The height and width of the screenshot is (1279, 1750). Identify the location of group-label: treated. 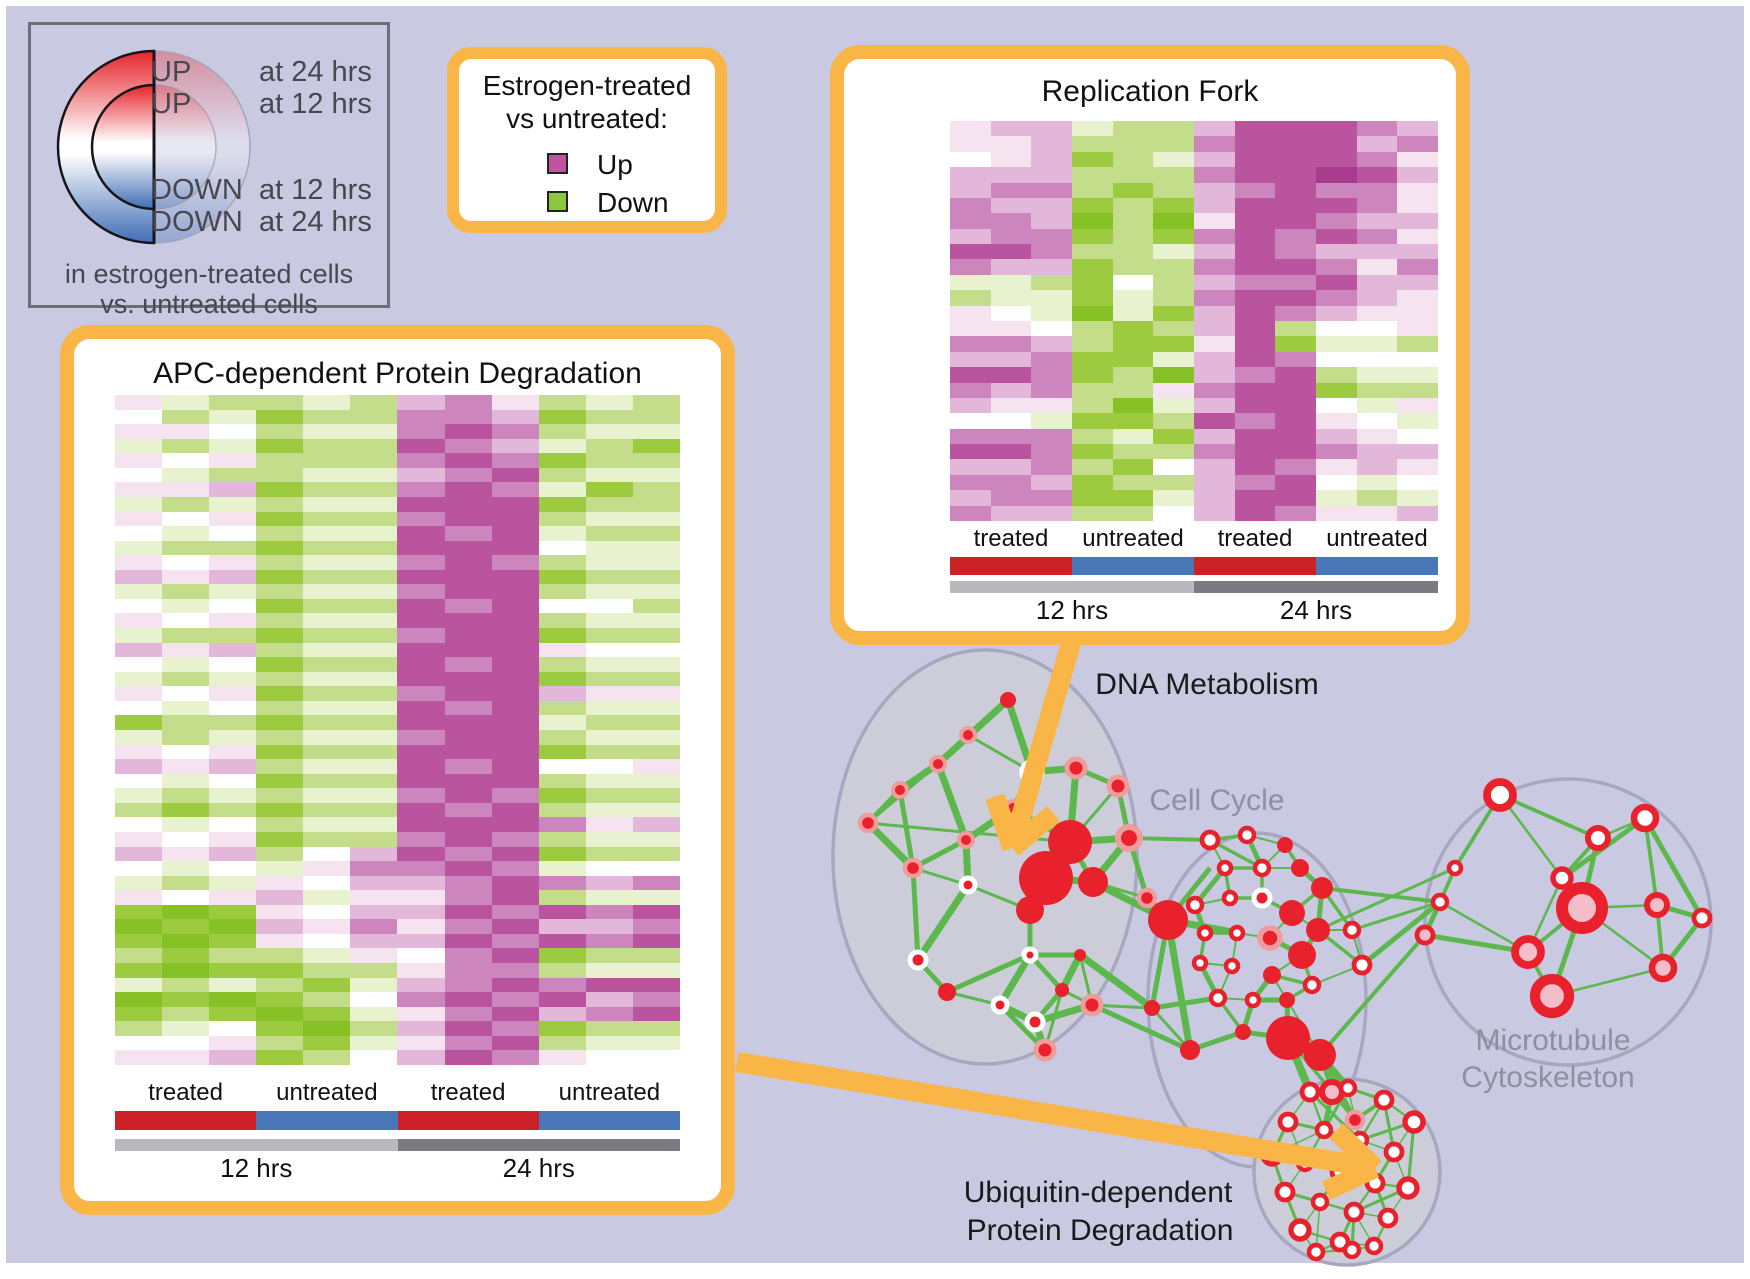
(1011, 538).